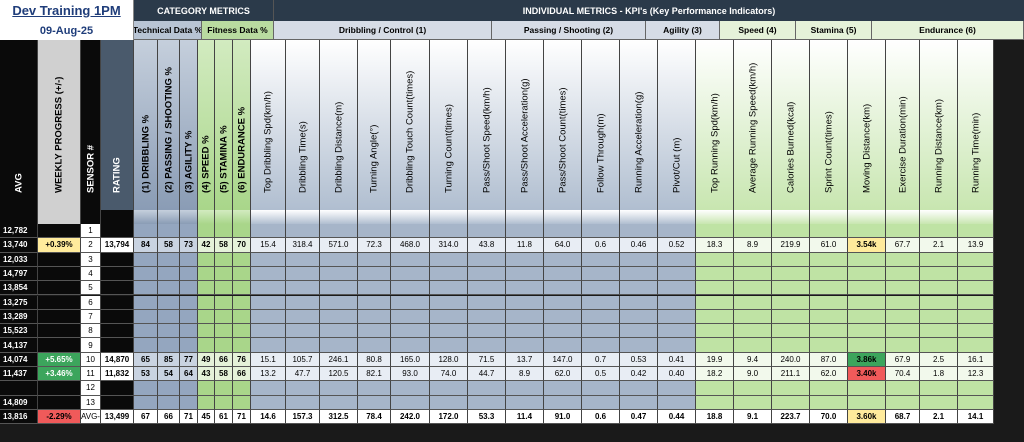  What do you see at coordinates (867, 359) in the screenshot?
I see `cell: 3.86k` at bounding box center [867, 359].